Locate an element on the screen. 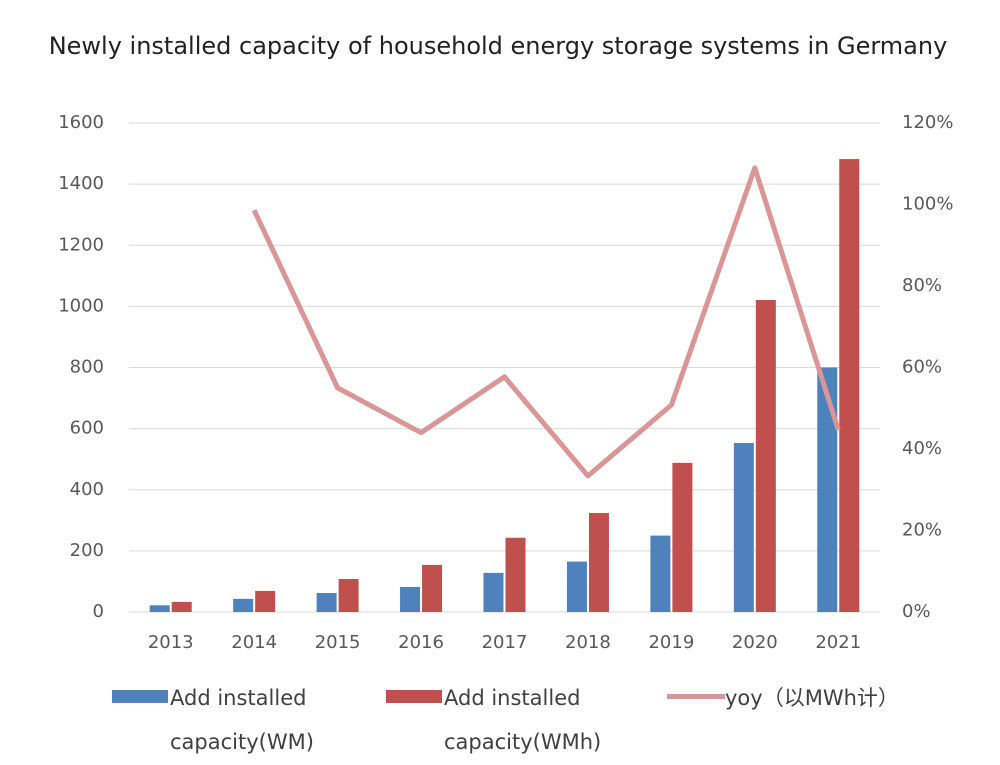  y-tick-label: 1000 is located at coordinates (81, 305).